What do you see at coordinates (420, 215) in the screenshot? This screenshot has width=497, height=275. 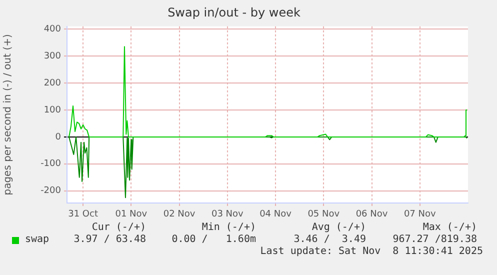 I see `x-tick-label: 07 Nov` at bounding box center [420, 215].